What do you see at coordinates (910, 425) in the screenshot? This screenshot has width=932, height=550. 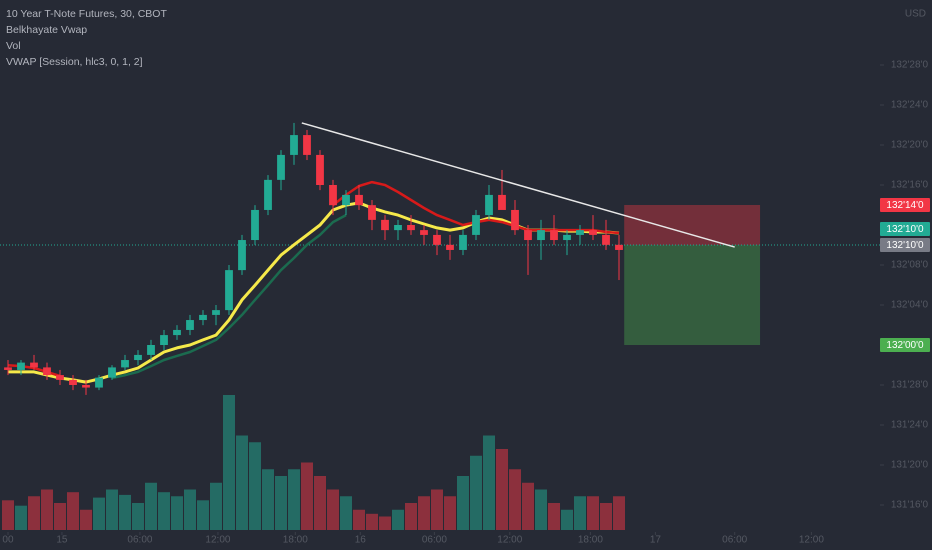 I see `y-tick-label: 131'24'0` at bounding box center [910, 425].